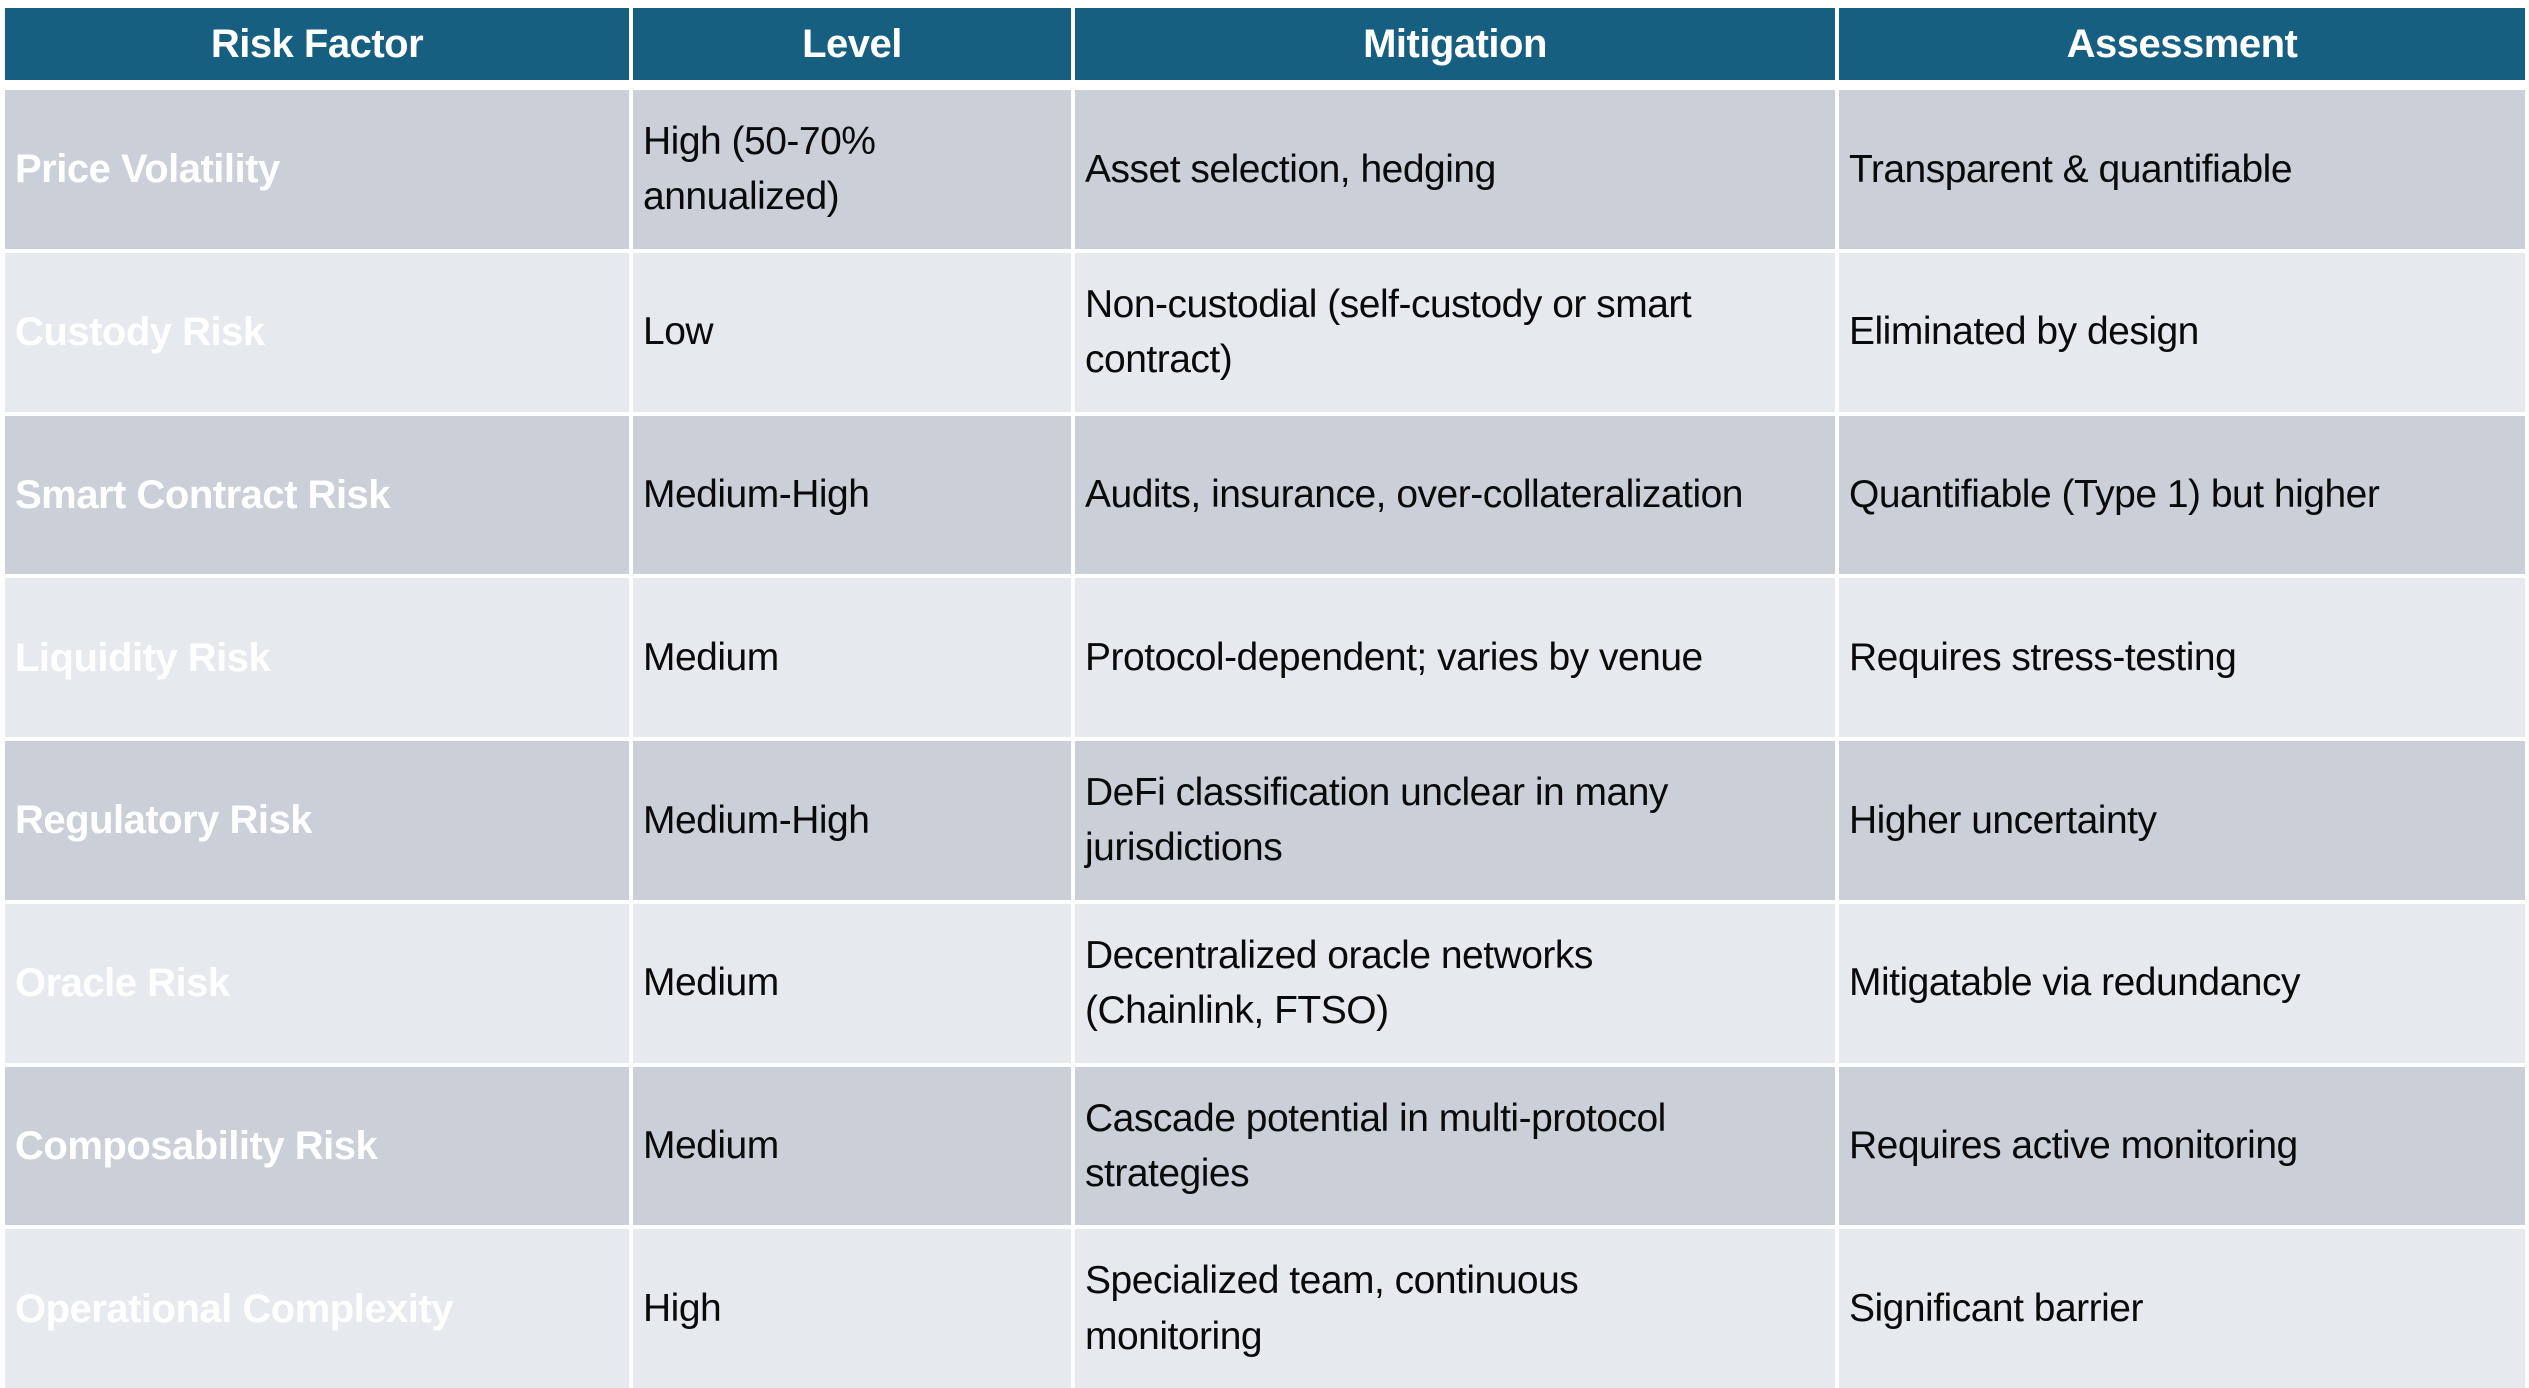 This screenshot has height=1388, width=2529. What do you see at coordinates (317, 169) in the screenshot?
I see `row-header-cell: Price Volatility` at bounding box center [317, 169].